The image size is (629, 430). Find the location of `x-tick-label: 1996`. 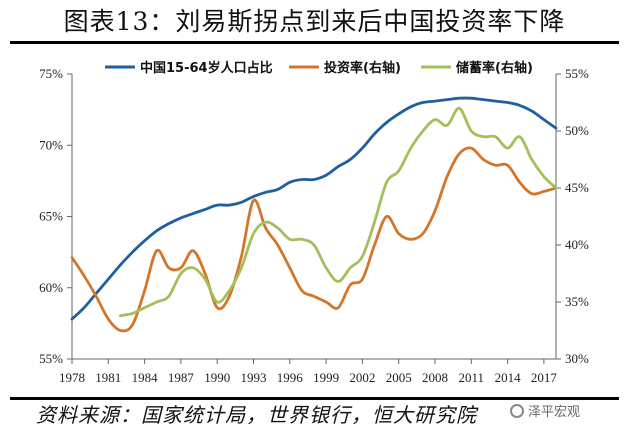

x-tick-label: 1996 is located at coordinates (290, 377).